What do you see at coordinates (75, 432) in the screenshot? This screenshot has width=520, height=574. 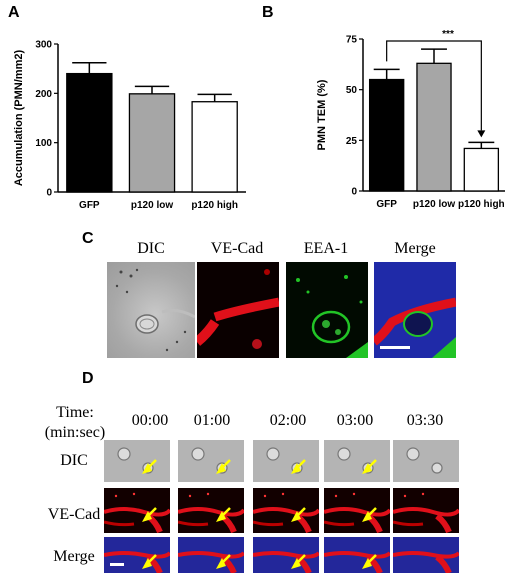 I see `time-unit-label: (min:sec)` at bounding box center [75, 432].